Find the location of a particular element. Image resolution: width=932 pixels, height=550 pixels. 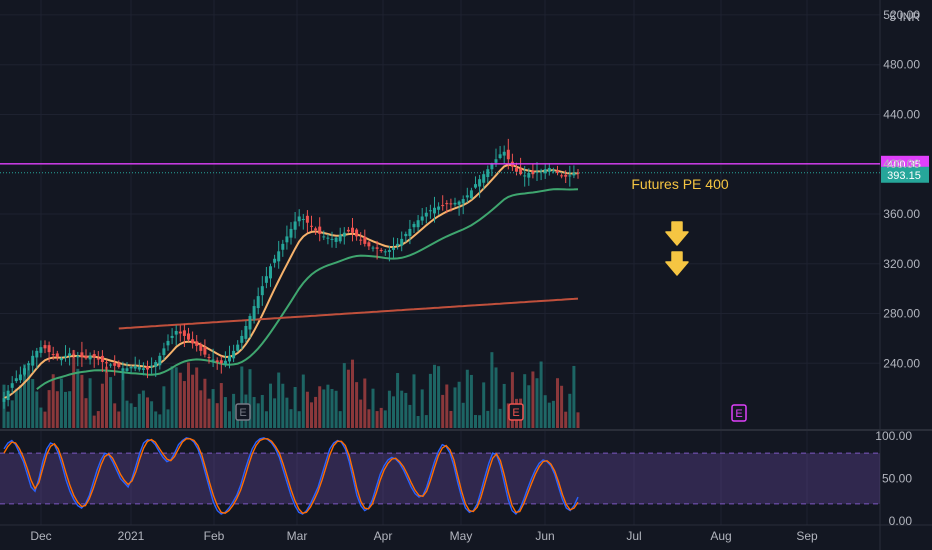

stoch-d-line is located at coordinates (291, 476).